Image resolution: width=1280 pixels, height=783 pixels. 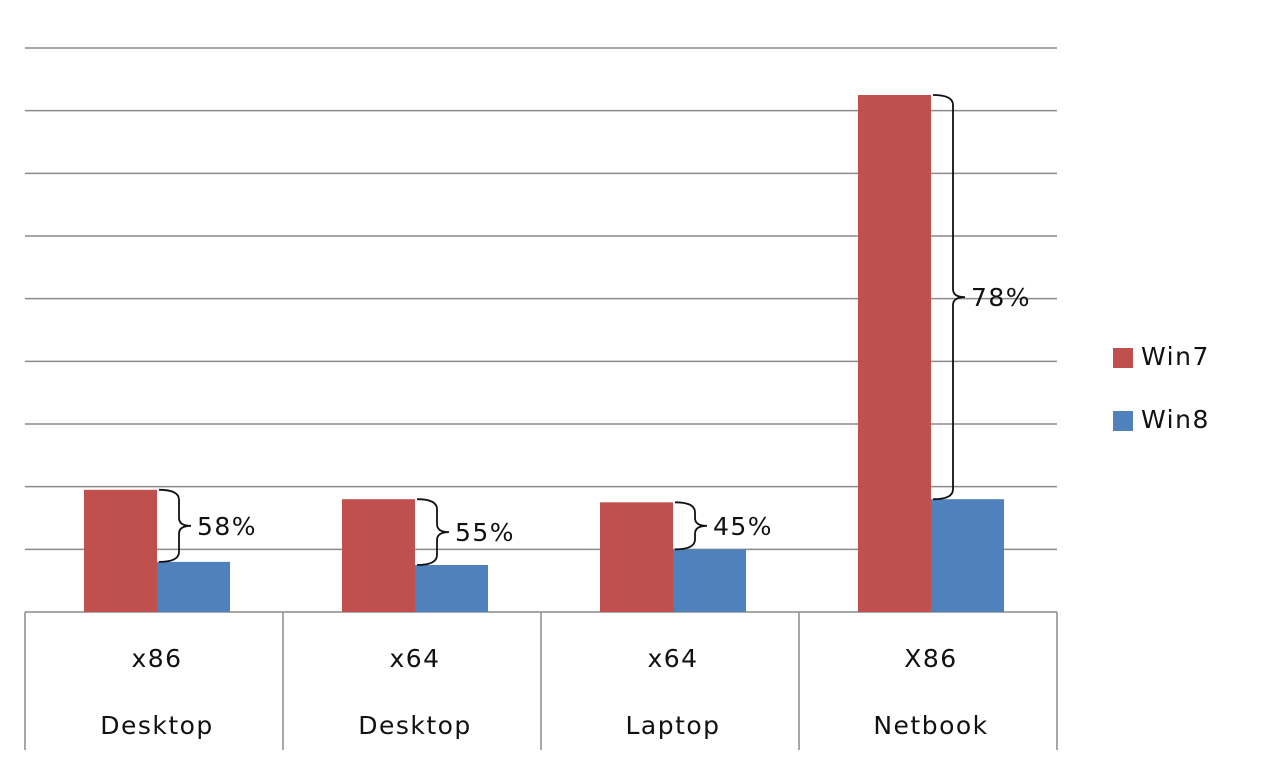 What do you see at coordinates (672, 725) in the screenshot?
I see `x-tick-label: Laptop` at bounding box center [672, 725].